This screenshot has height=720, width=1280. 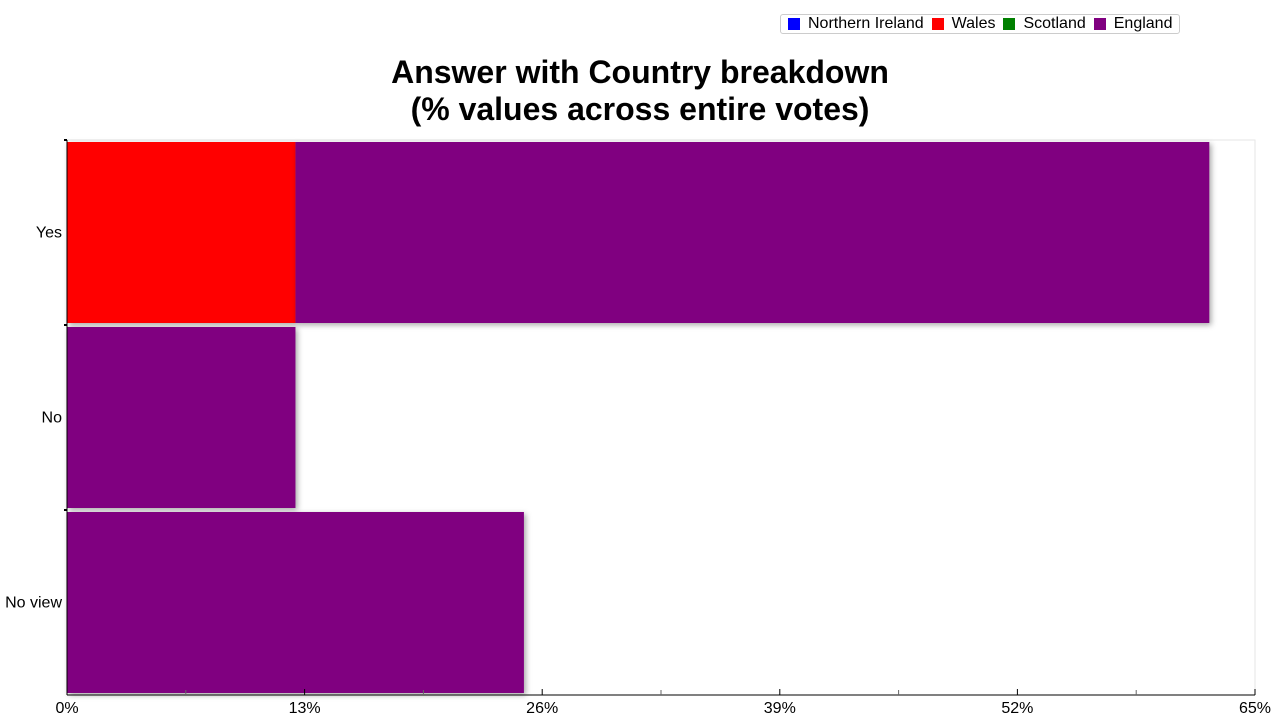 I want to click on legend-item: Scotland, so click(x=1044, y=24).